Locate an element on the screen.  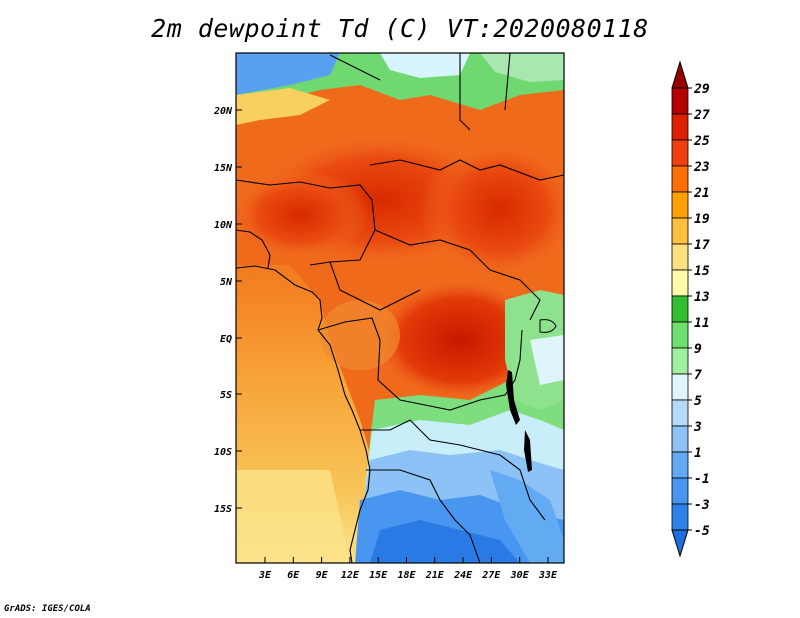
lon-label: 24E is located at coordinates (463, 575).